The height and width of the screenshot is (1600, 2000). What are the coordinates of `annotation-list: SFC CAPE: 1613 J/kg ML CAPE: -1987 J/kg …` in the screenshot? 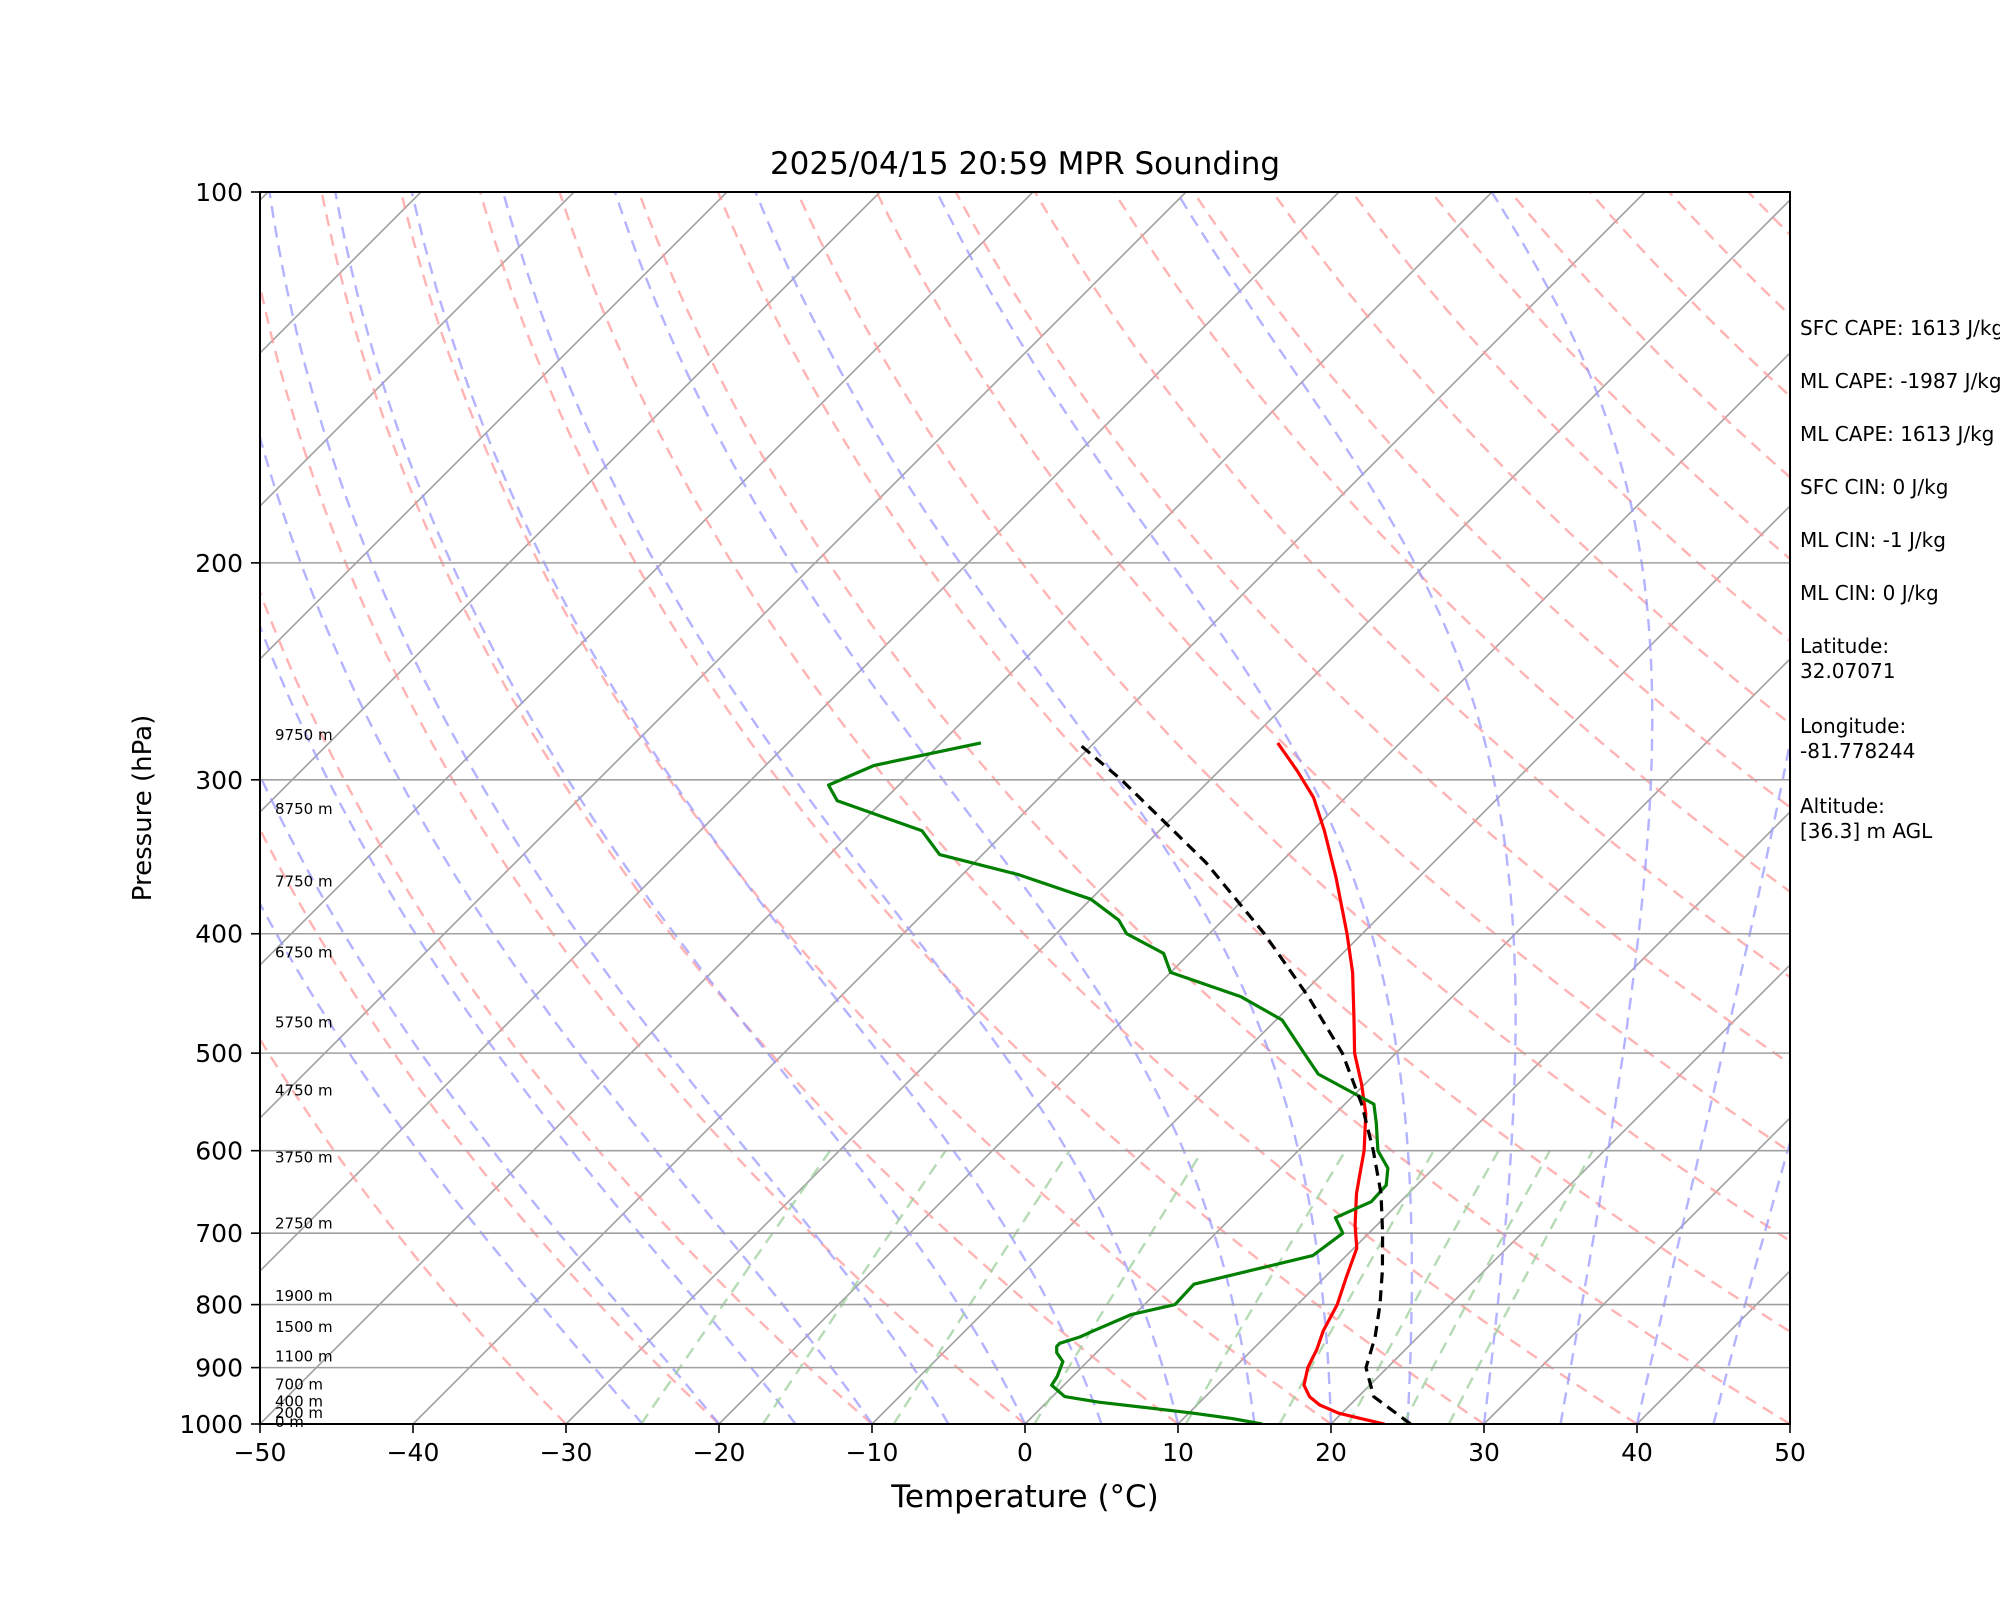 It's located at (1900, 580).